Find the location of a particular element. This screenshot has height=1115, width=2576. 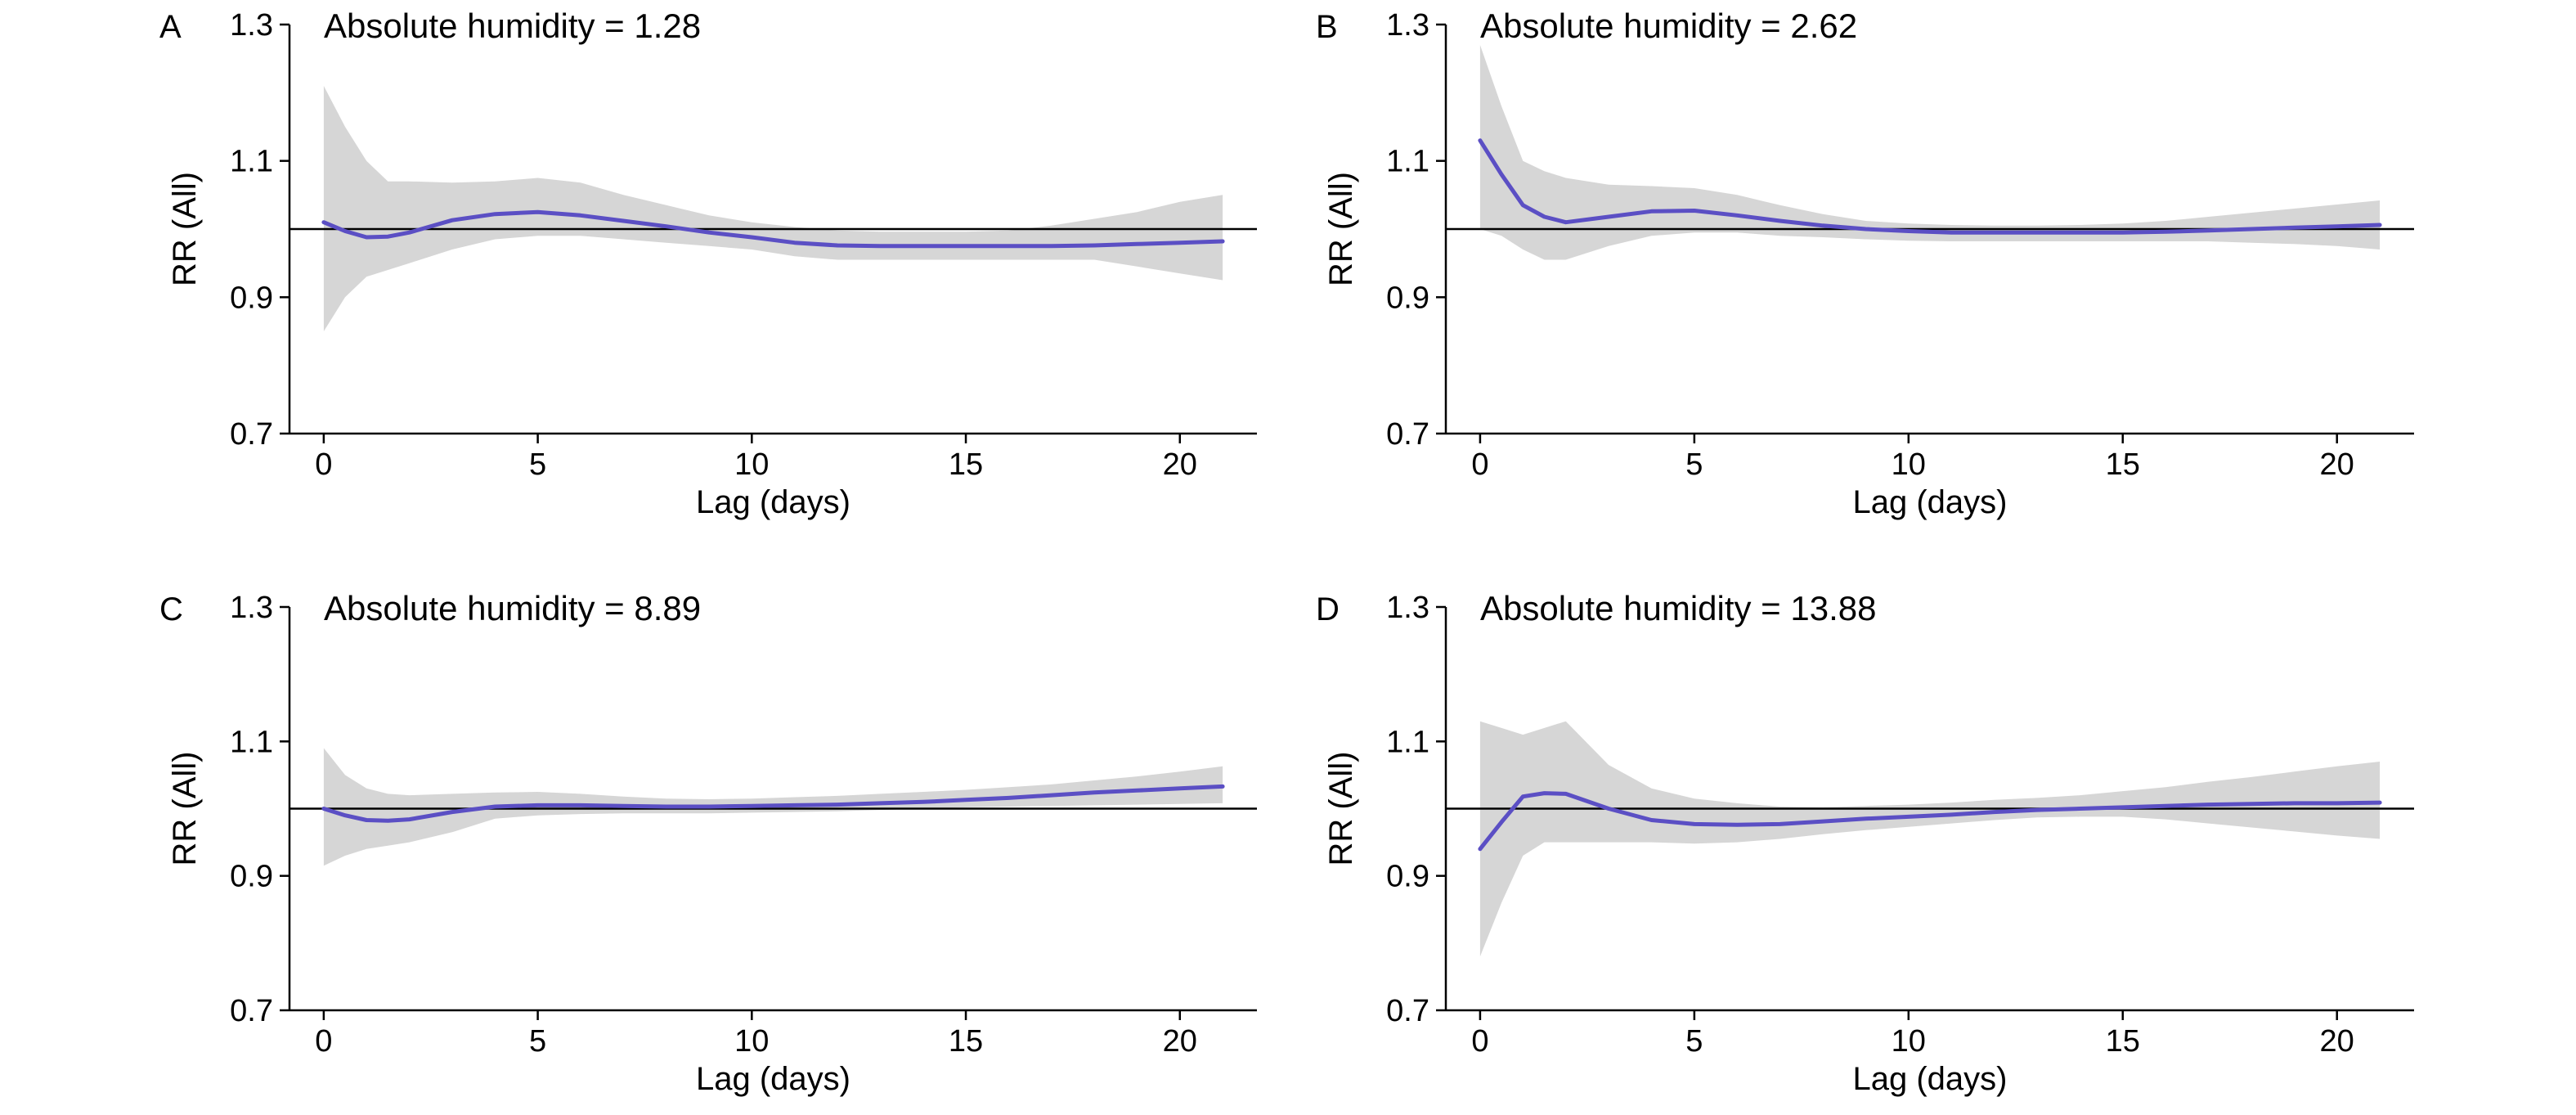

panel-title: Absolute humidity = 13.88 is located at coordinates (1678, 608).